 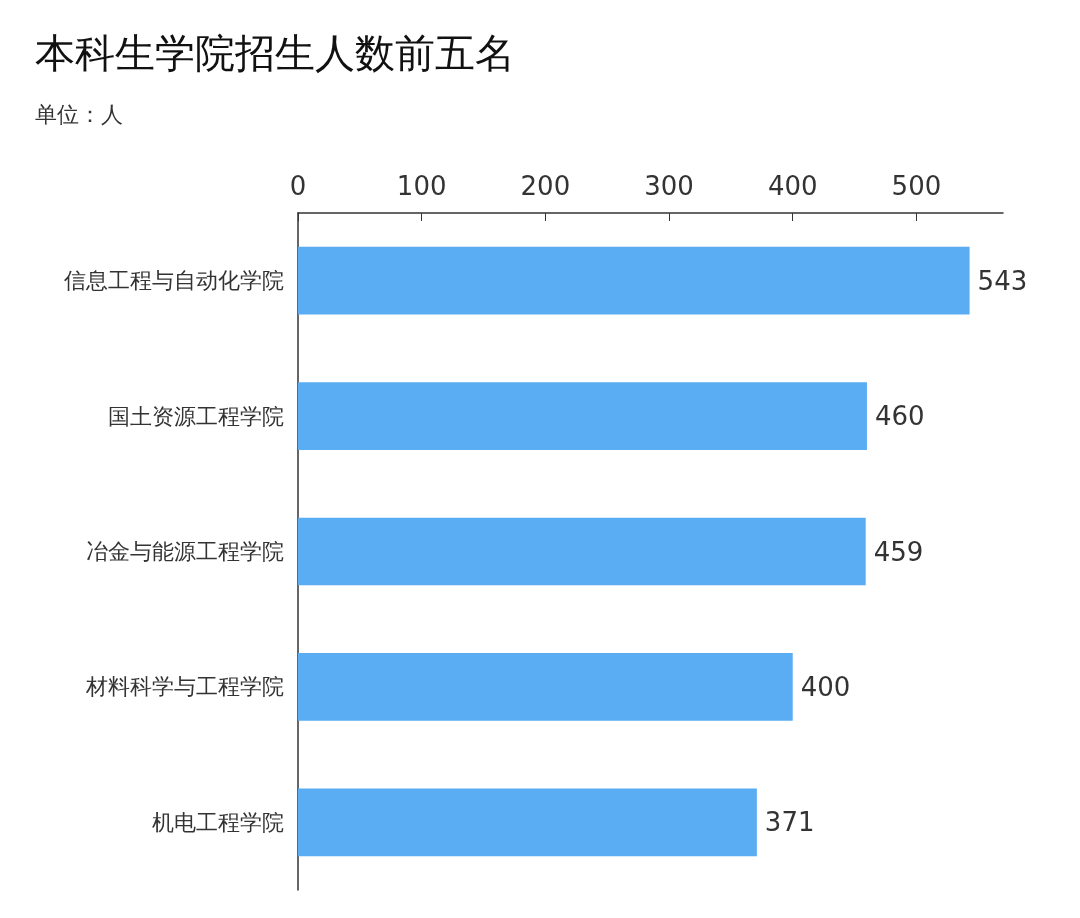 What do you see at coordinates (298, 186) in the screenshot?
I see `x-tick-label: 0` at bounding box center [298, 186].